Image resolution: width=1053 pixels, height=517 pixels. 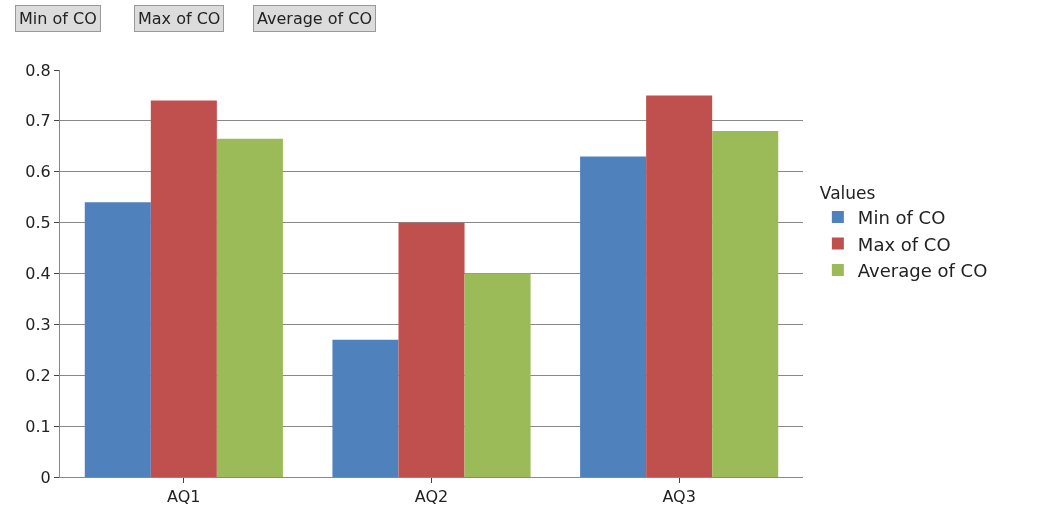 I want to click on text: Max of CO, so click(x=179, y=18).